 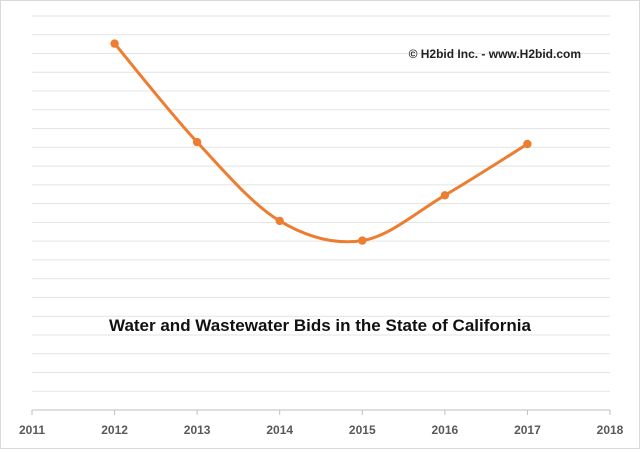 I want to click on x-tick-label: 2012, so click(x=114, y=430).